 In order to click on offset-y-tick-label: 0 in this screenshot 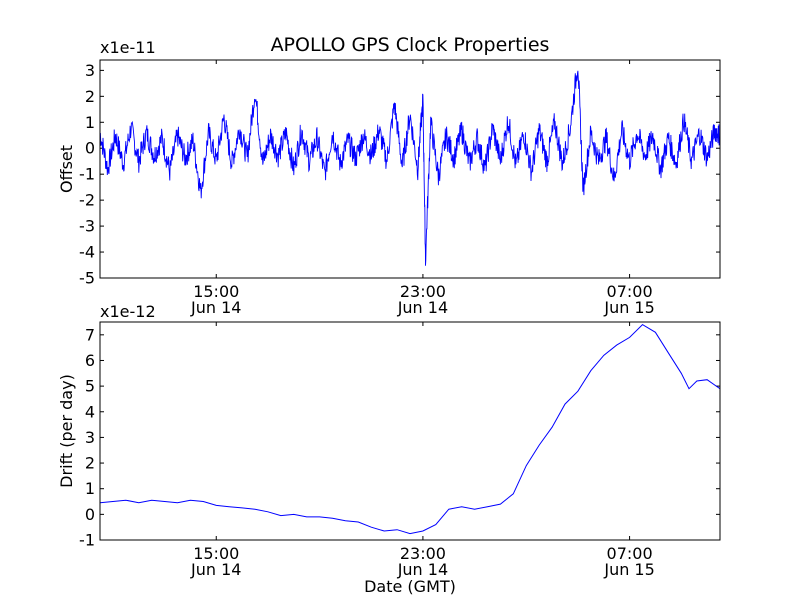, I will do `click(90, 148)`.